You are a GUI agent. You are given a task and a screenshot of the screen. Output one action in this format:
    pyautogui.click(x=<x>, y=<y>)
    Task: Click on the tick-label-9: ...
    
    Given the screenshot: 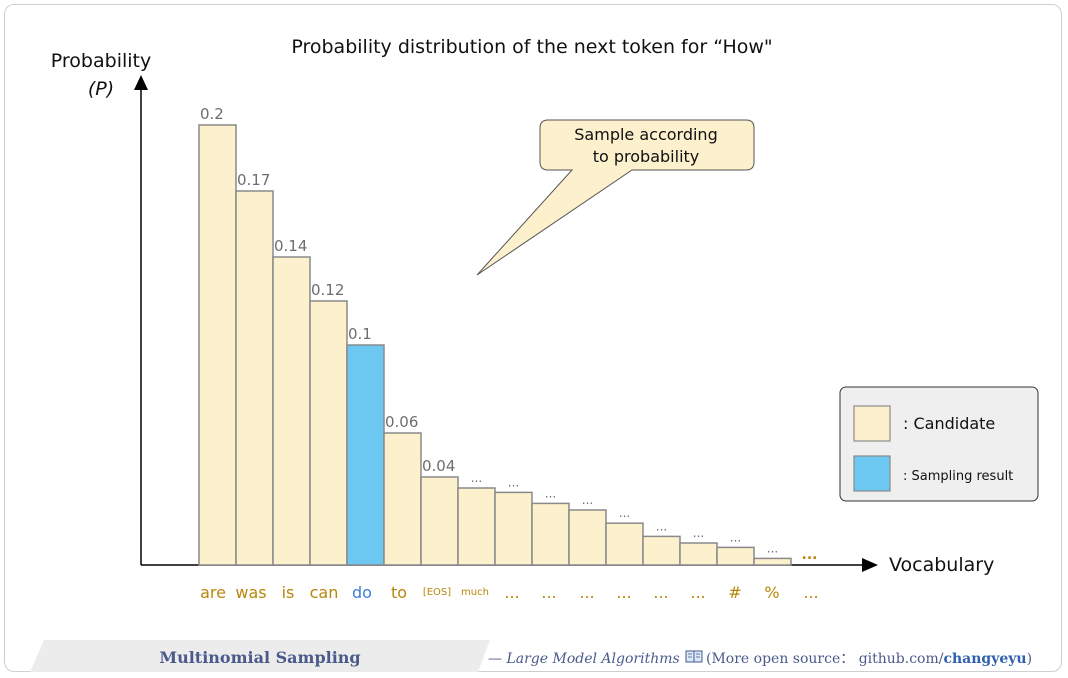 What is the action you would take?
    pyautogui.click(x=548, y=592)
    